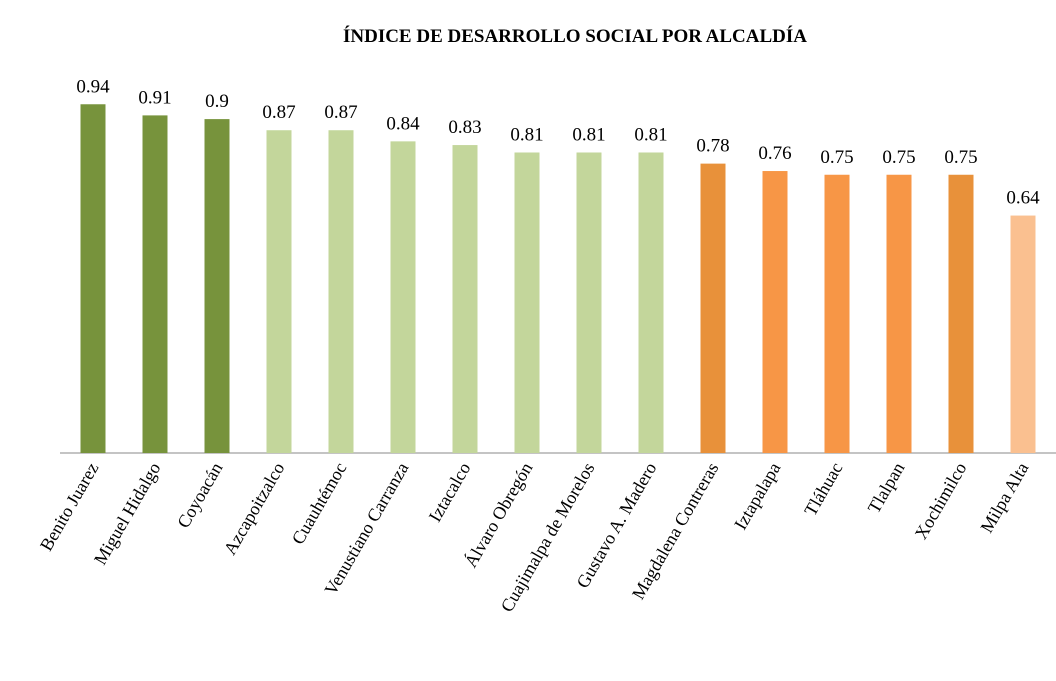 This screenshot has width=1056, height=681. What do you see at coordinates (154, 97) in the screenshot?
I see `value-label: 0.91` at bounding box center [154, 97].